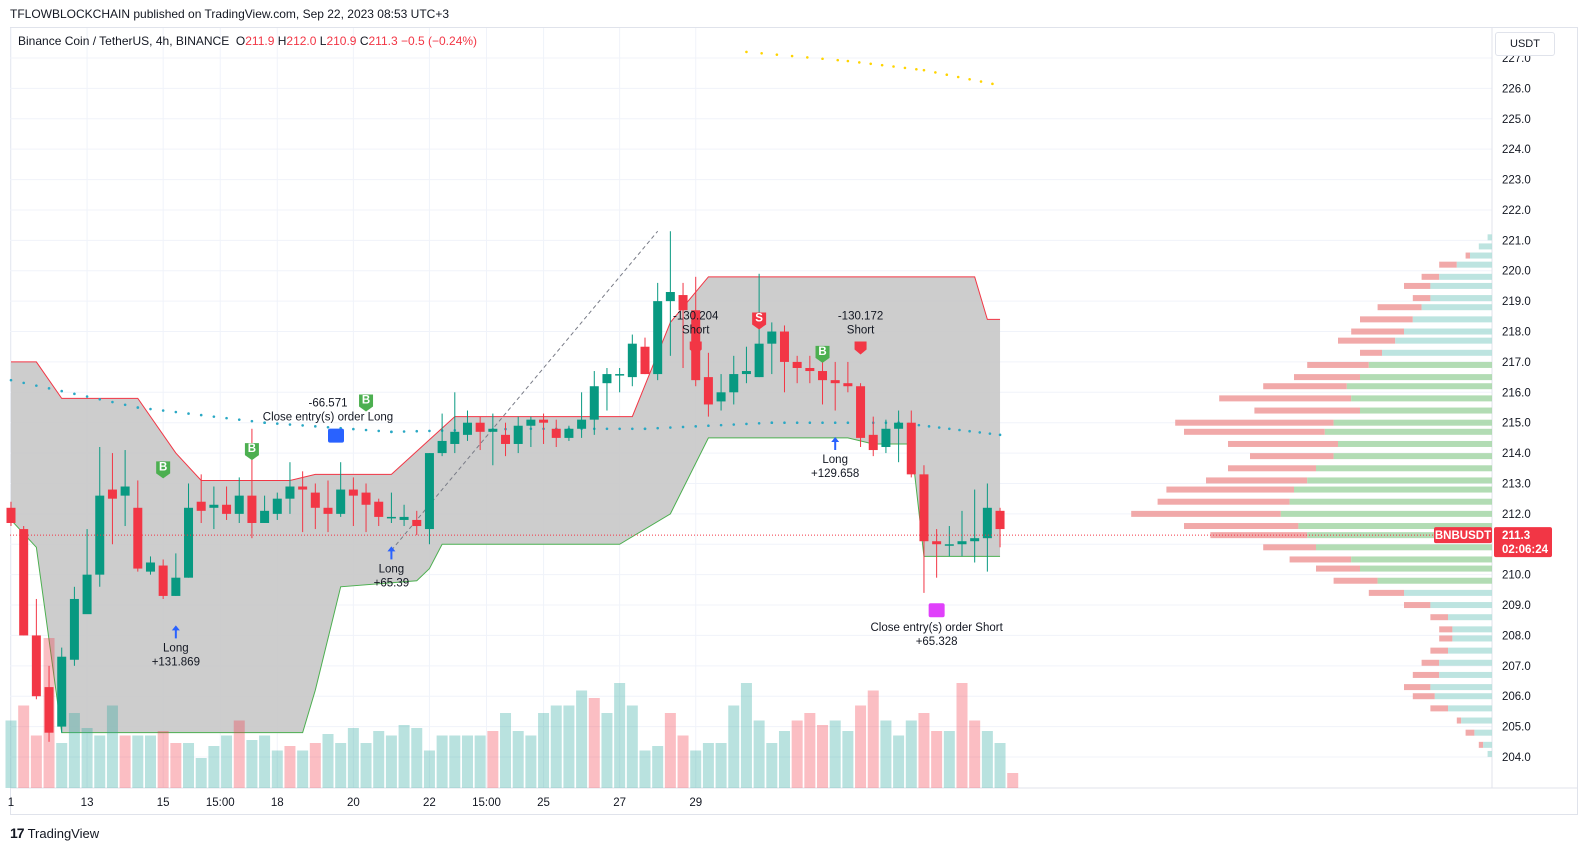 This screenshot has width=1588, height=861. What do you see at coordinates (163, 470) in the screenshot?
I see `signal-tag-shape` at bounding box center [163, 470].